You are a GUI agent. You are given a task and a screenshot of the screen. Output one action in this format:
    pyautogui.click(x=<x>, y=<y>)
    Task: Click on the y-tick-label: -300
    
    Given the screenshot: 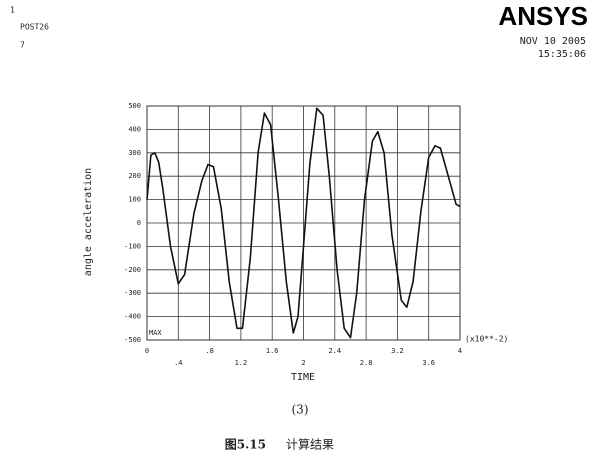 What is the action you would take?
    pyautogui.click(x=132, y=293)
    